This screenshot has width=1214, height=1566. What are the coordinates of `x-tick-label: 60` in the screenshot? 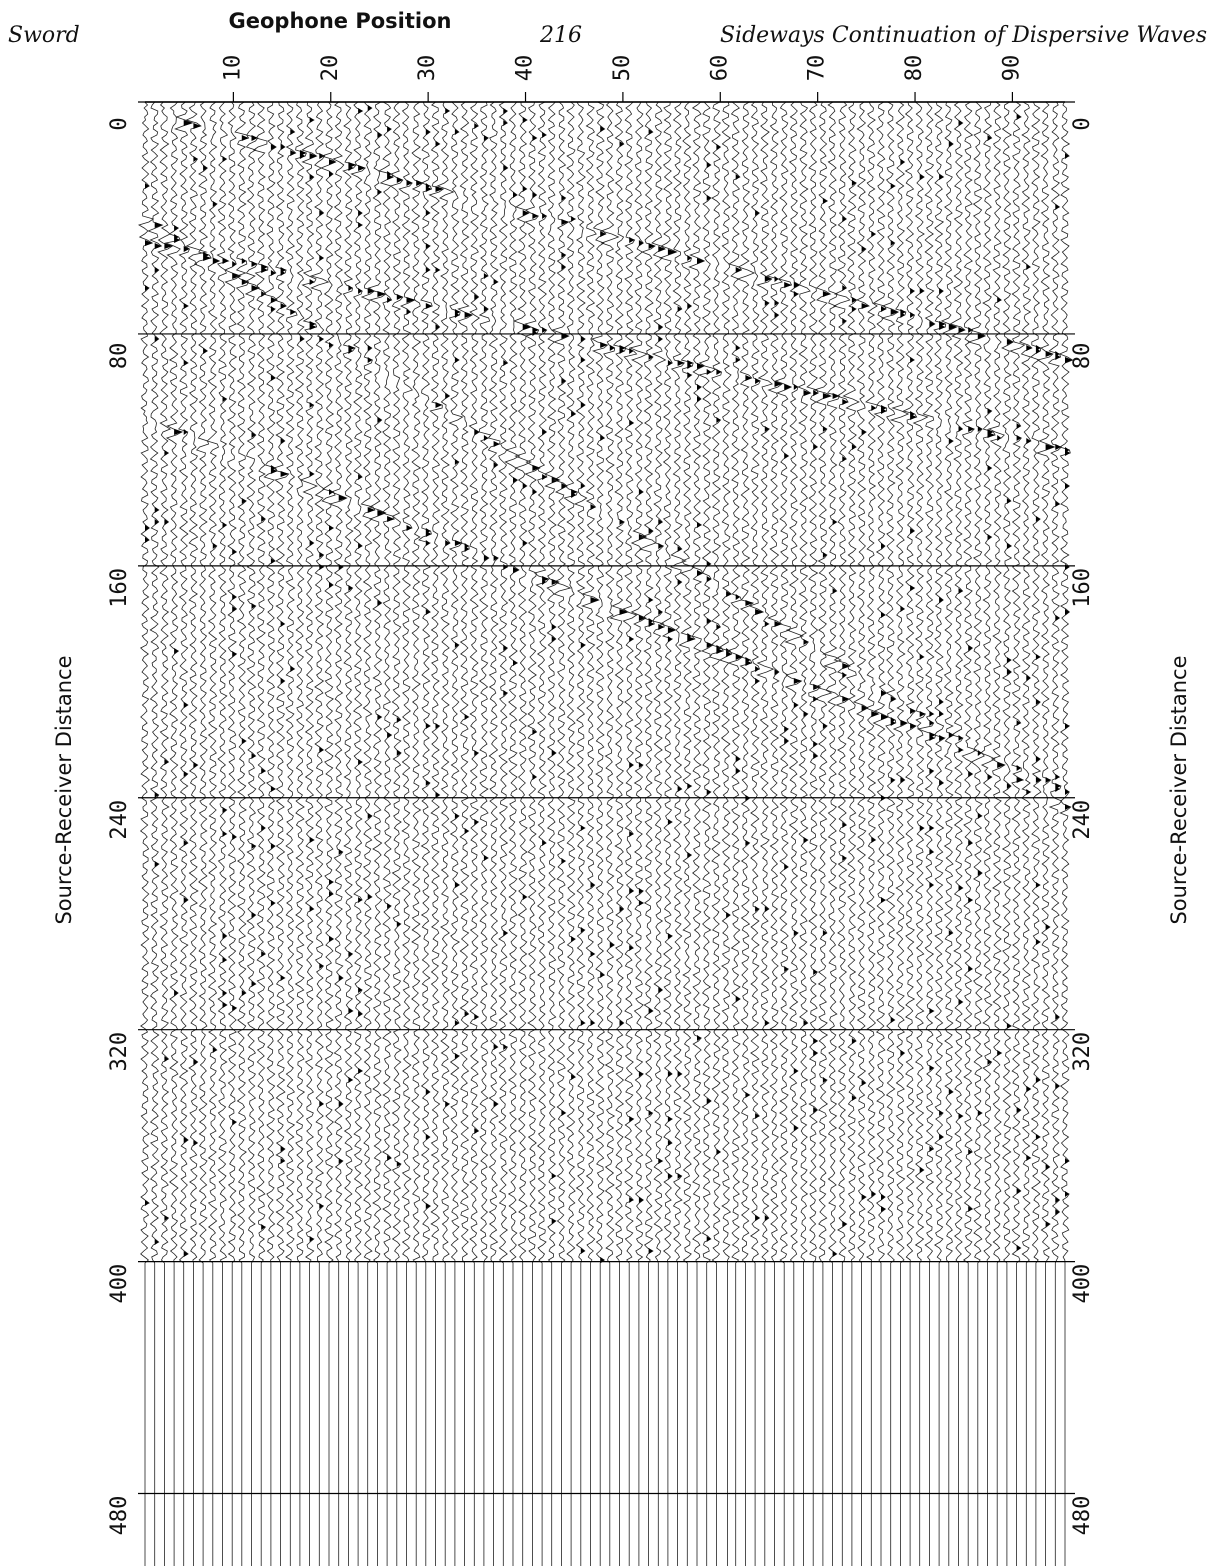 It's located at (719, 68).